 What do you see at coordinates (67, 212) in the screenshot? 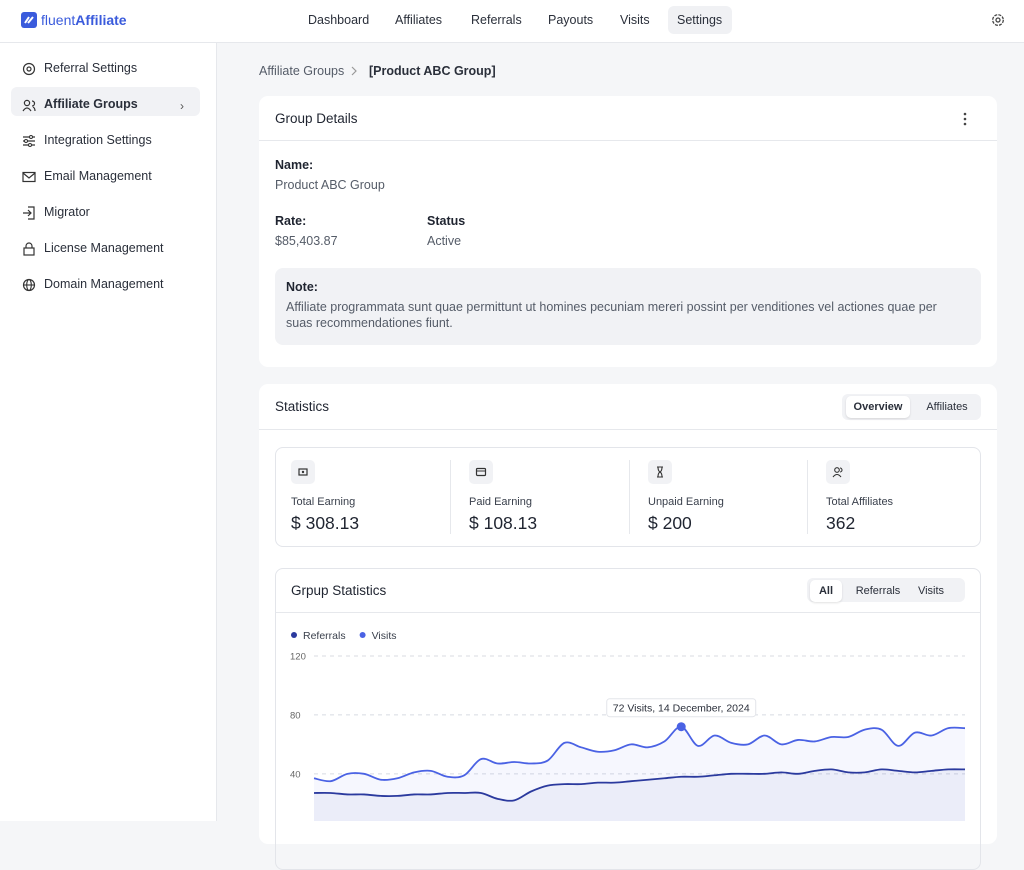
I see `sidebar-item: Migrator` at bounding box center [67, 212].